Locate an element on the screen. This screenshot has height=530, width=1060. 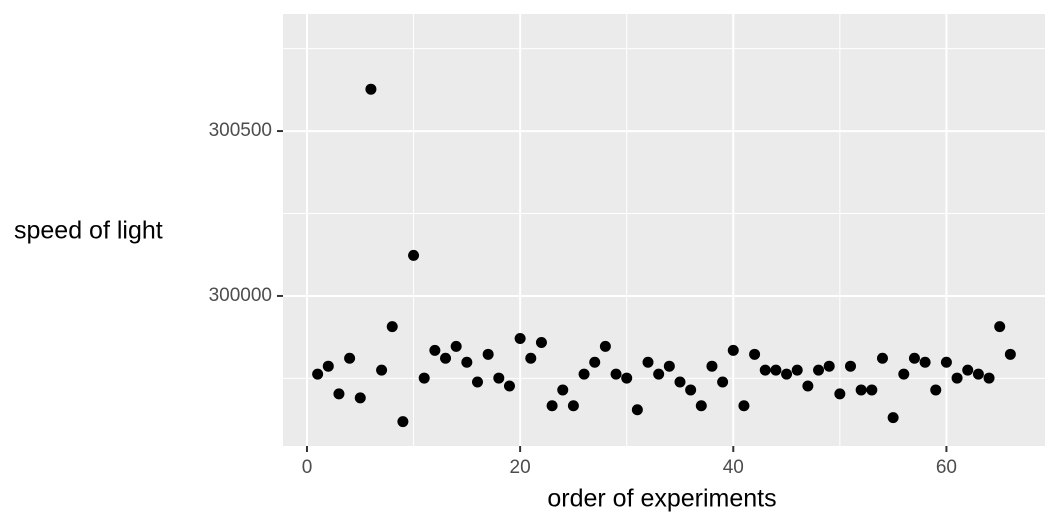
y-tick-label: 300500 is located at coordinates (240, 130).